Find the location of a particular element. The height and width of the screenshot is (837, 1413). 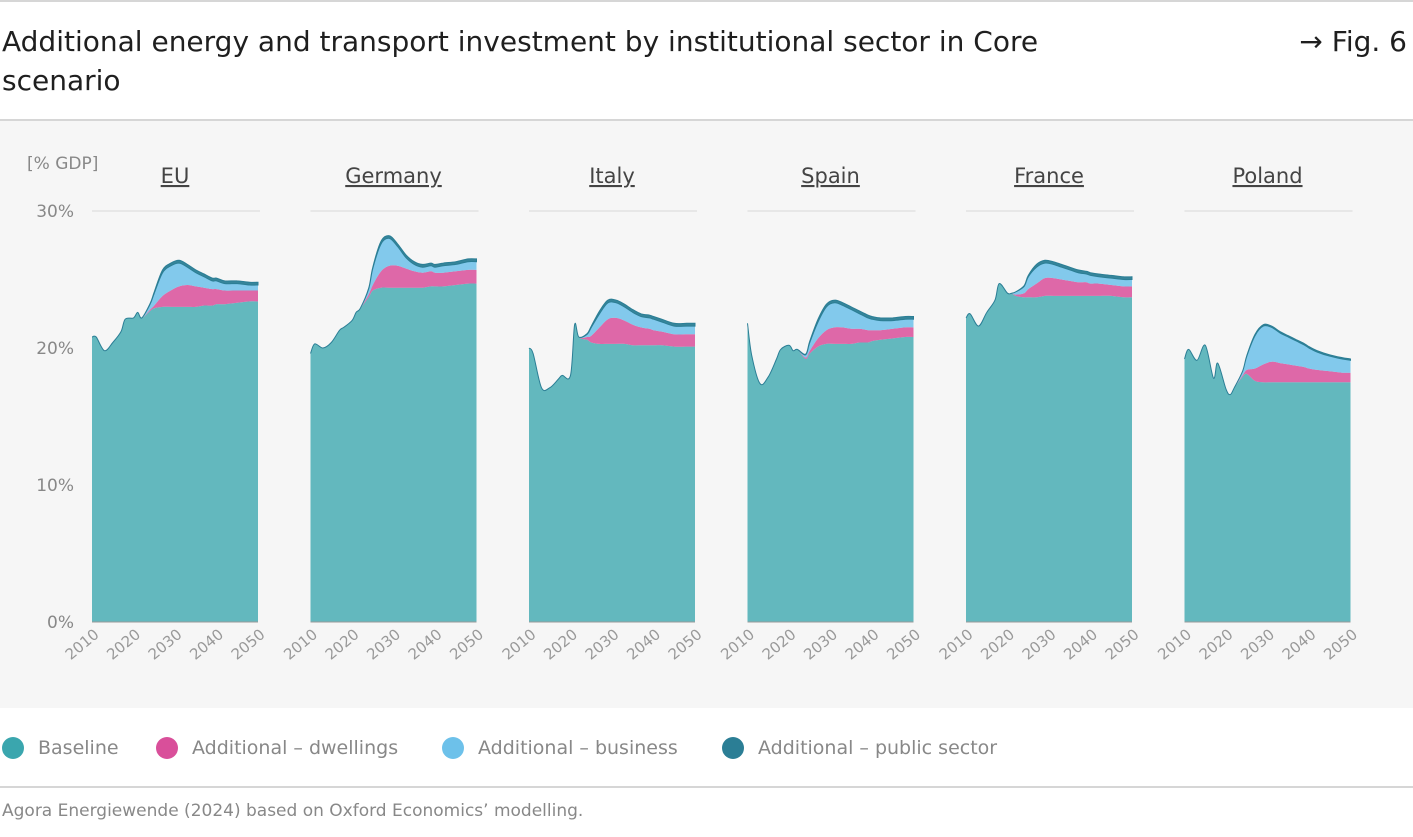

panel-poland: Poland 2010 2020 2030 2040 2050 is located at coordinates (1257, 414).